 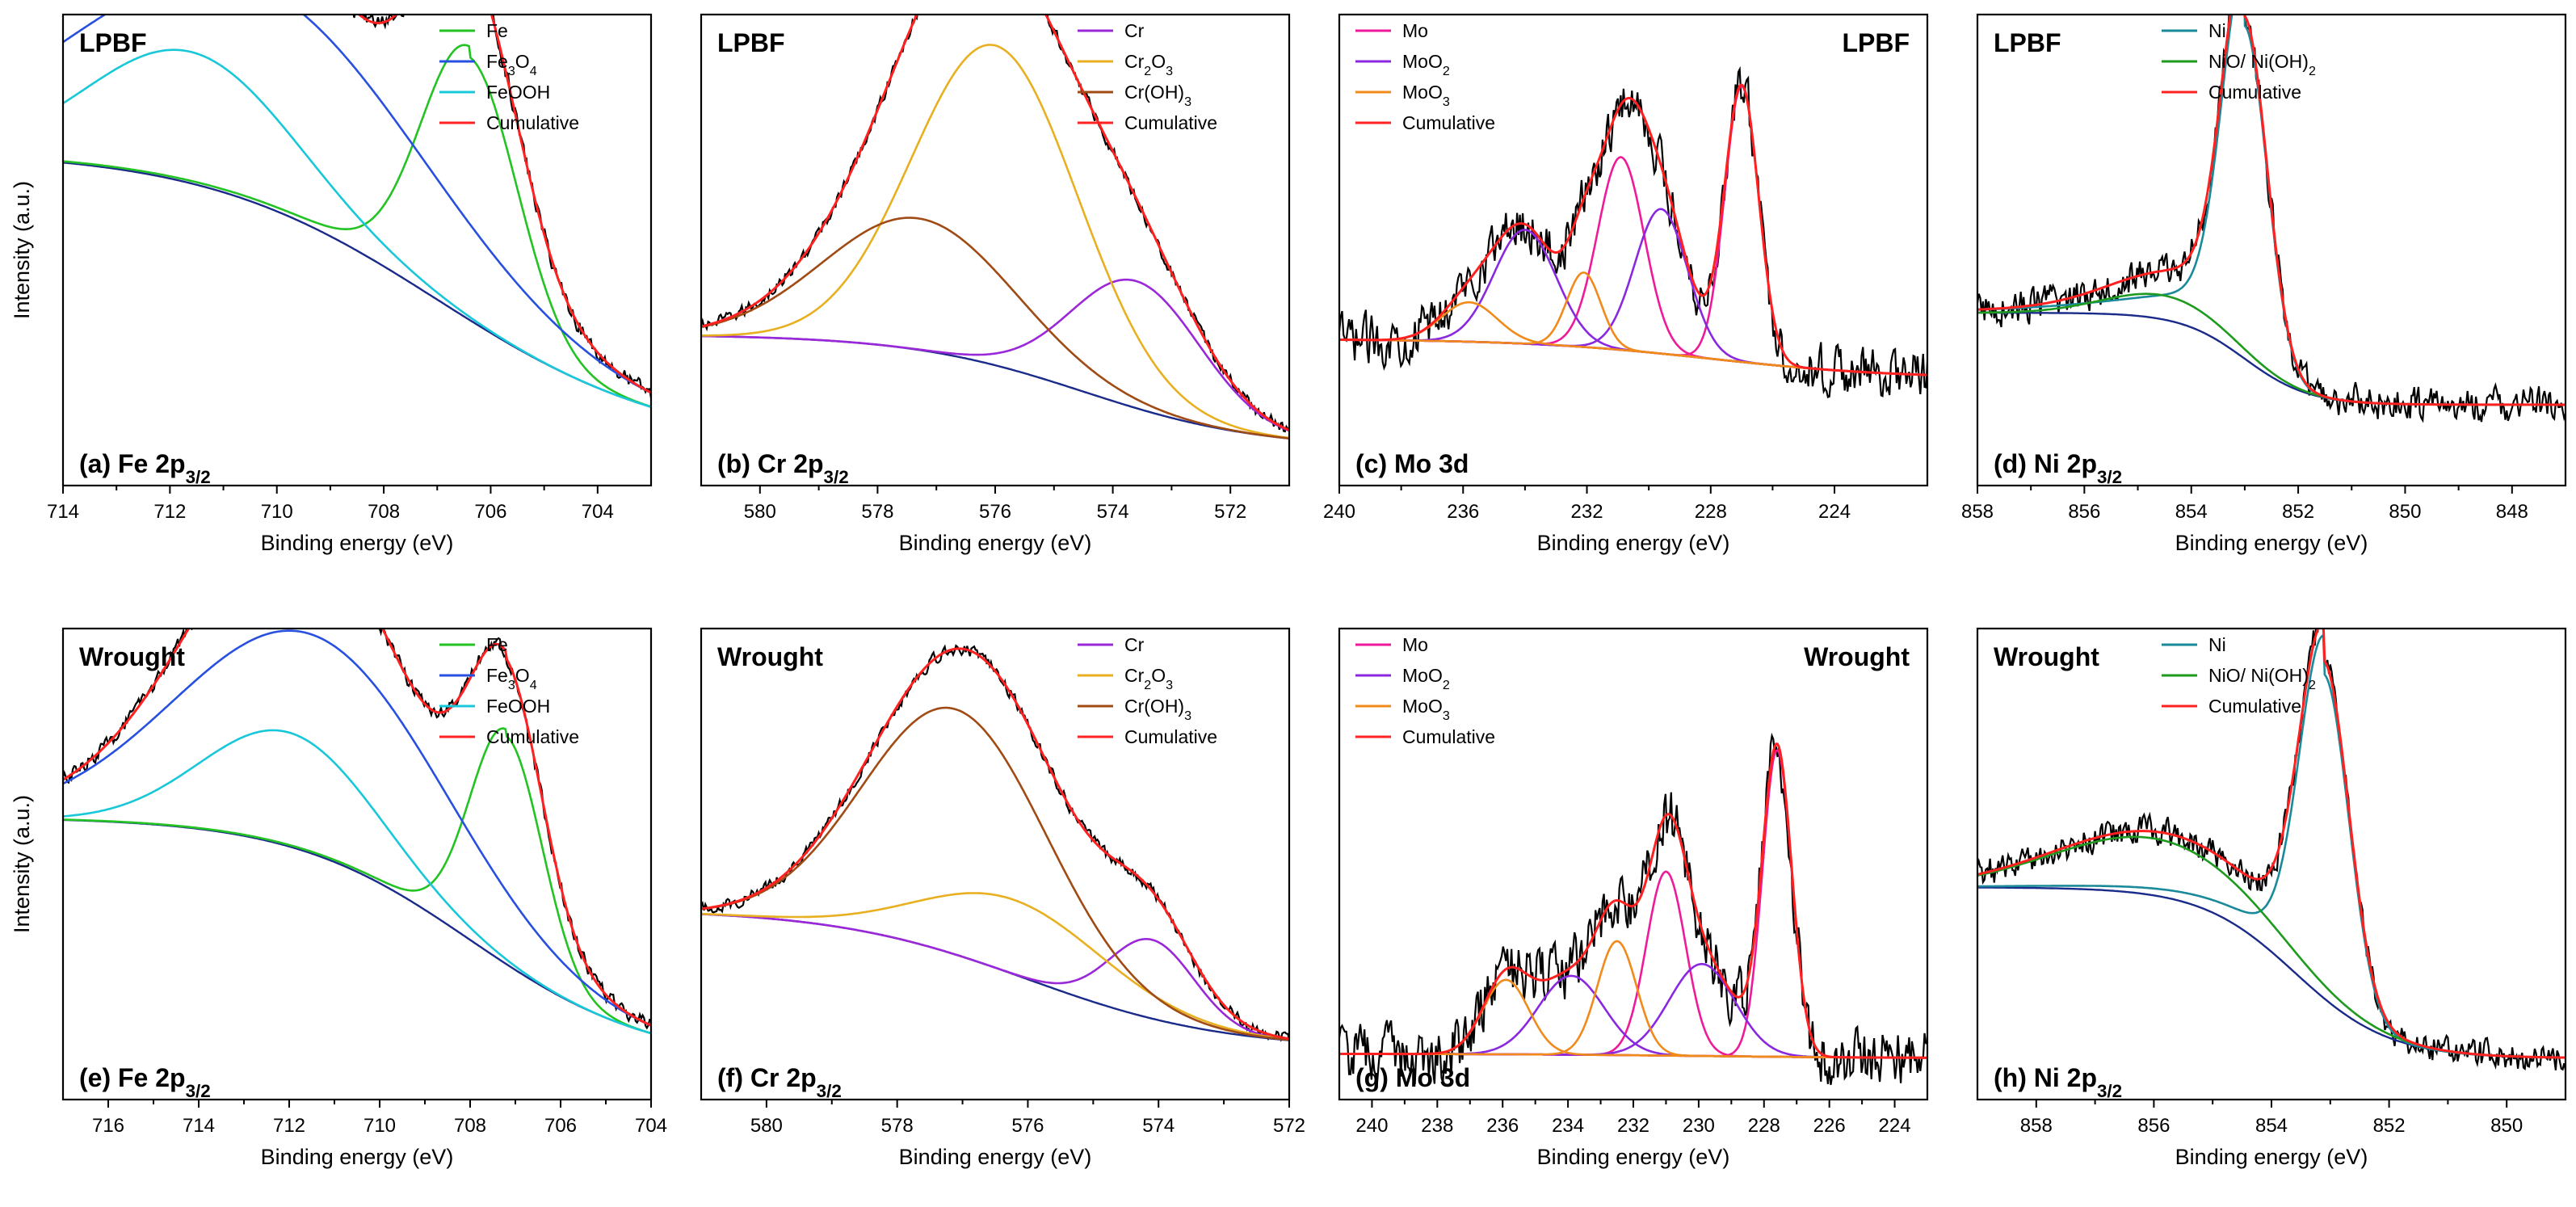 I want to click on panel-label: (h) Ni 2p3/2, so click(x=2058, y=1082).